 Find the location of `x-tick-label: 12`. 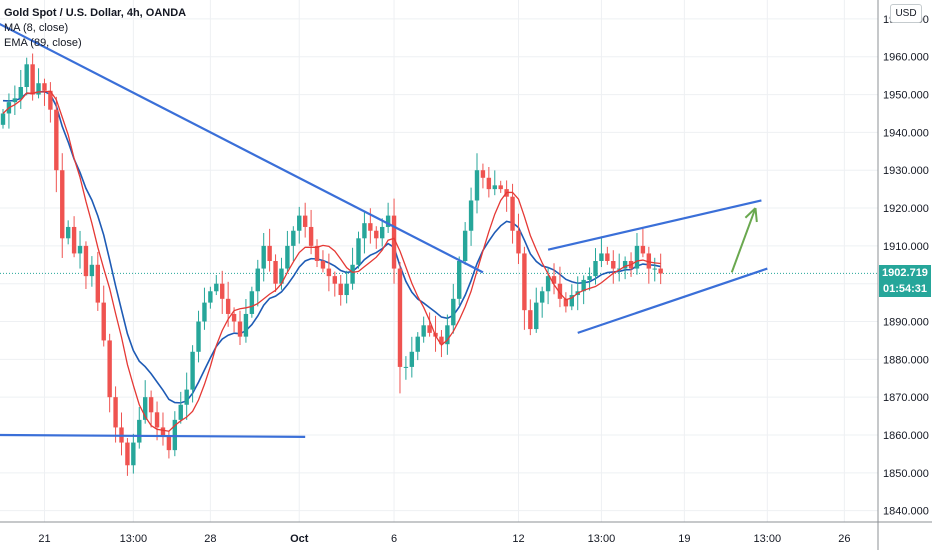

x-tick-label: 12 is located at coordinates (518, 539).